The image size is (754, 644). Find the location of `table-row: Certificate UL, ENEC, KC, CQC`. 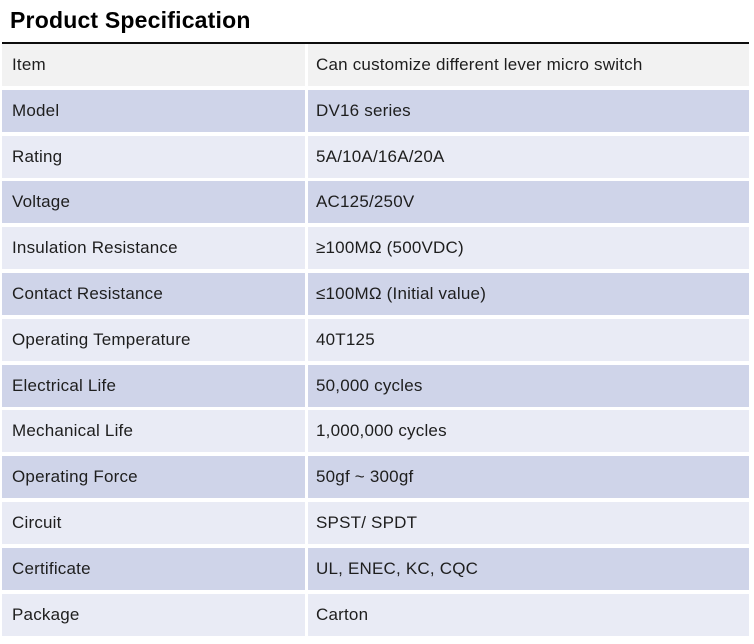

table-row: Certificate UL, ENEC, KC, CQC is located at coordinates (375, 568).